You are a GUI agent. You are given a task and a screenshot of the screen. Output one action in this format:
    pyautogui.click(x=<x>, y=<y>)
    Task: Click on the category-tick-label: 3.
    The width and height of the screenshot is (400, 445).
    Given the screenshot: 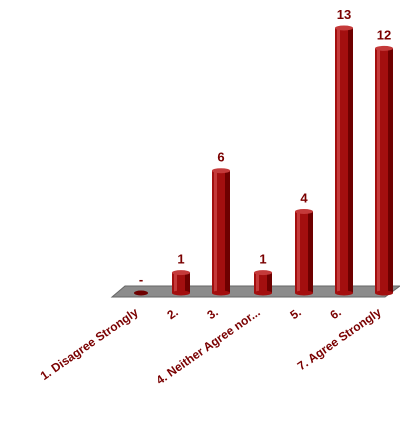 What is the action you would take?
    pyautogui.click(x=212, y=313)
    